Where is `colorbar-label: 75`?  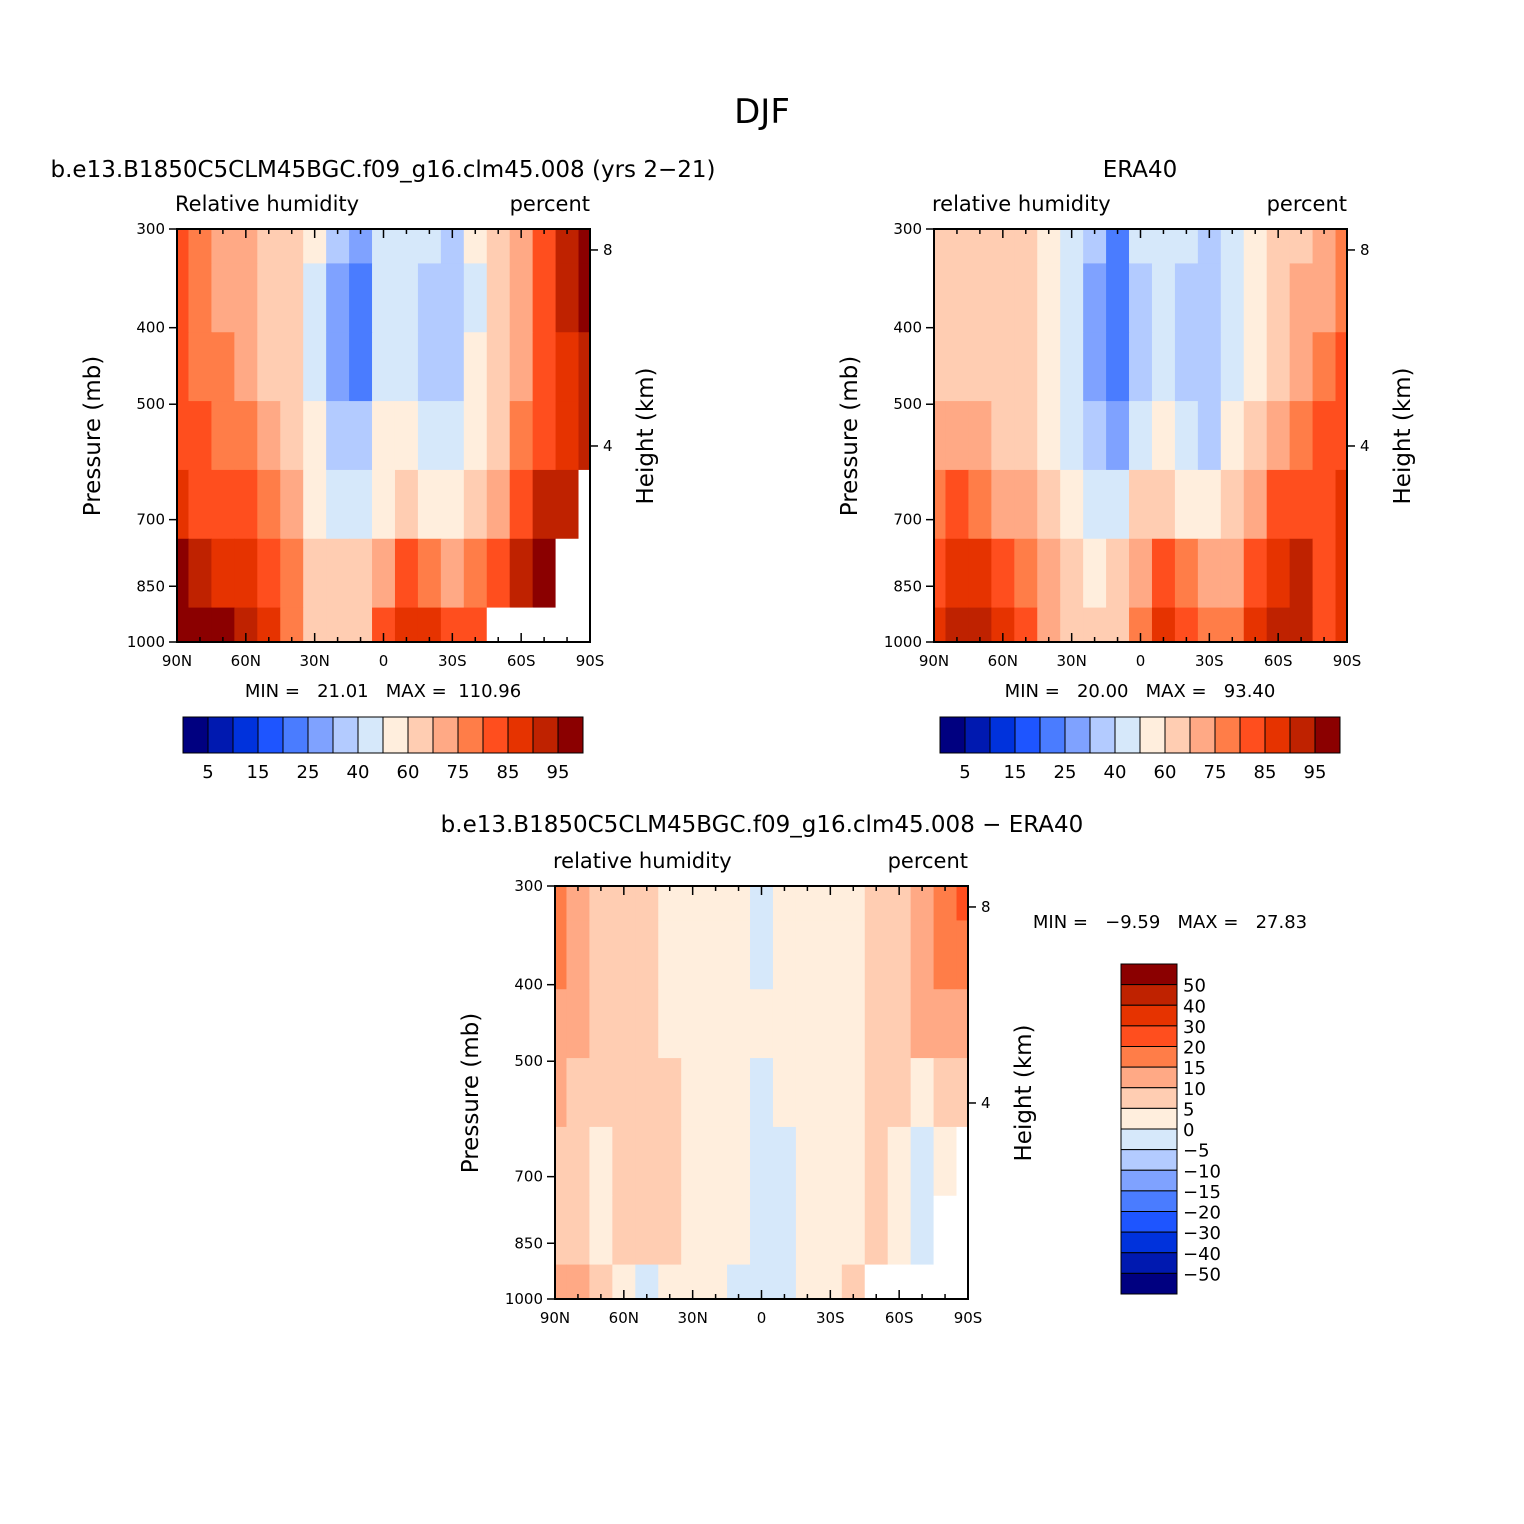 colorbar-label: 75 is located at coordinates (458, 772).